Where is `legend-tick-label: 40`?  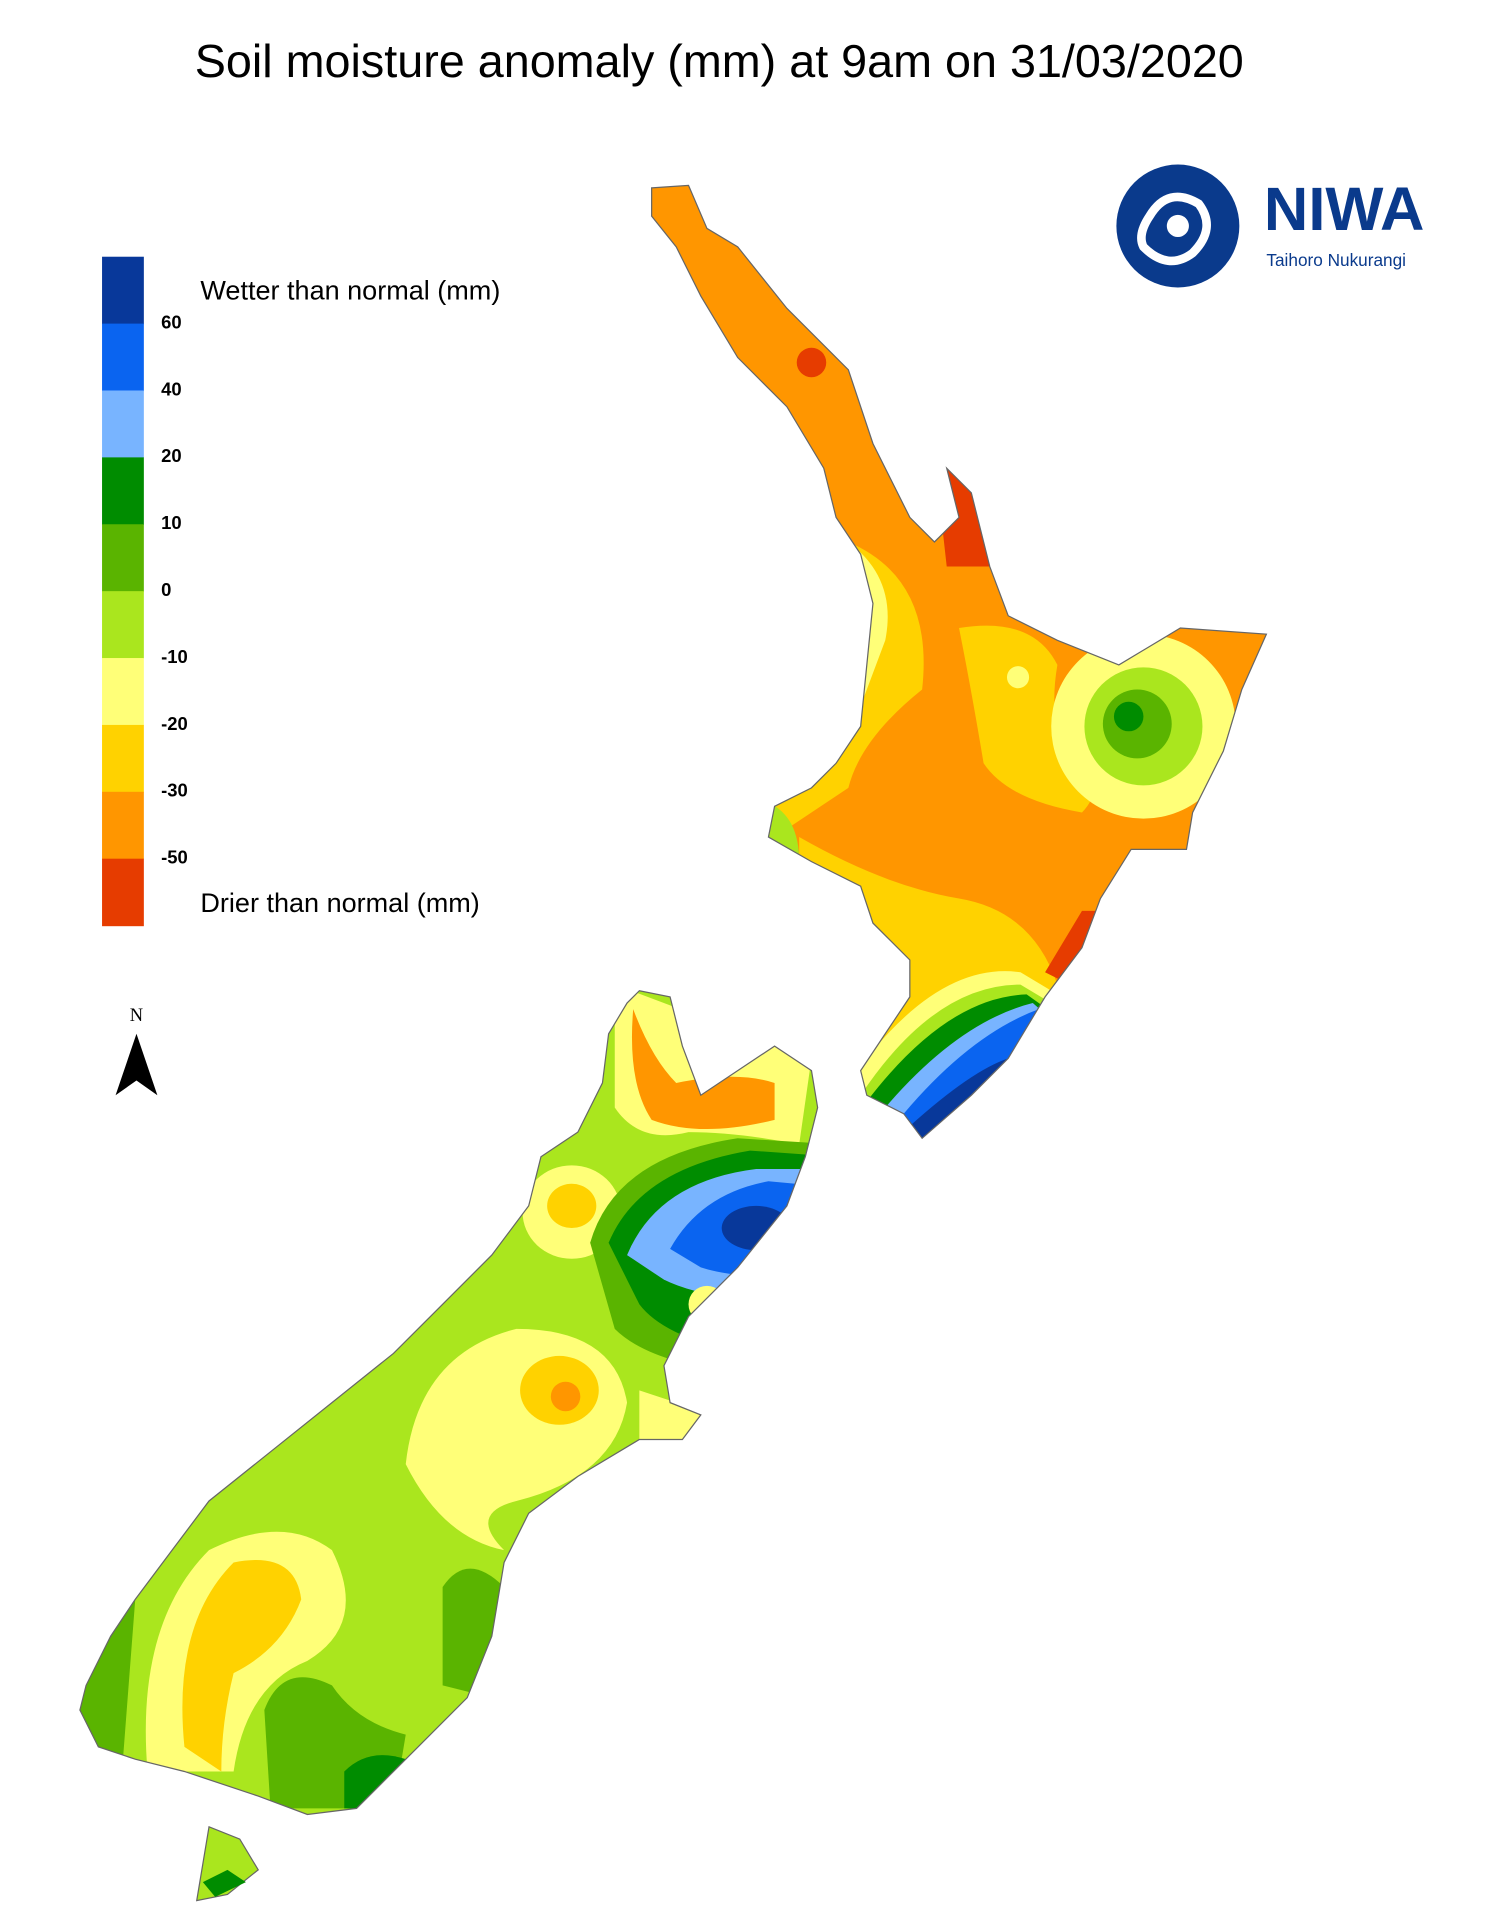
legend-tick-label: 40 is located at coordinates (171, 388).